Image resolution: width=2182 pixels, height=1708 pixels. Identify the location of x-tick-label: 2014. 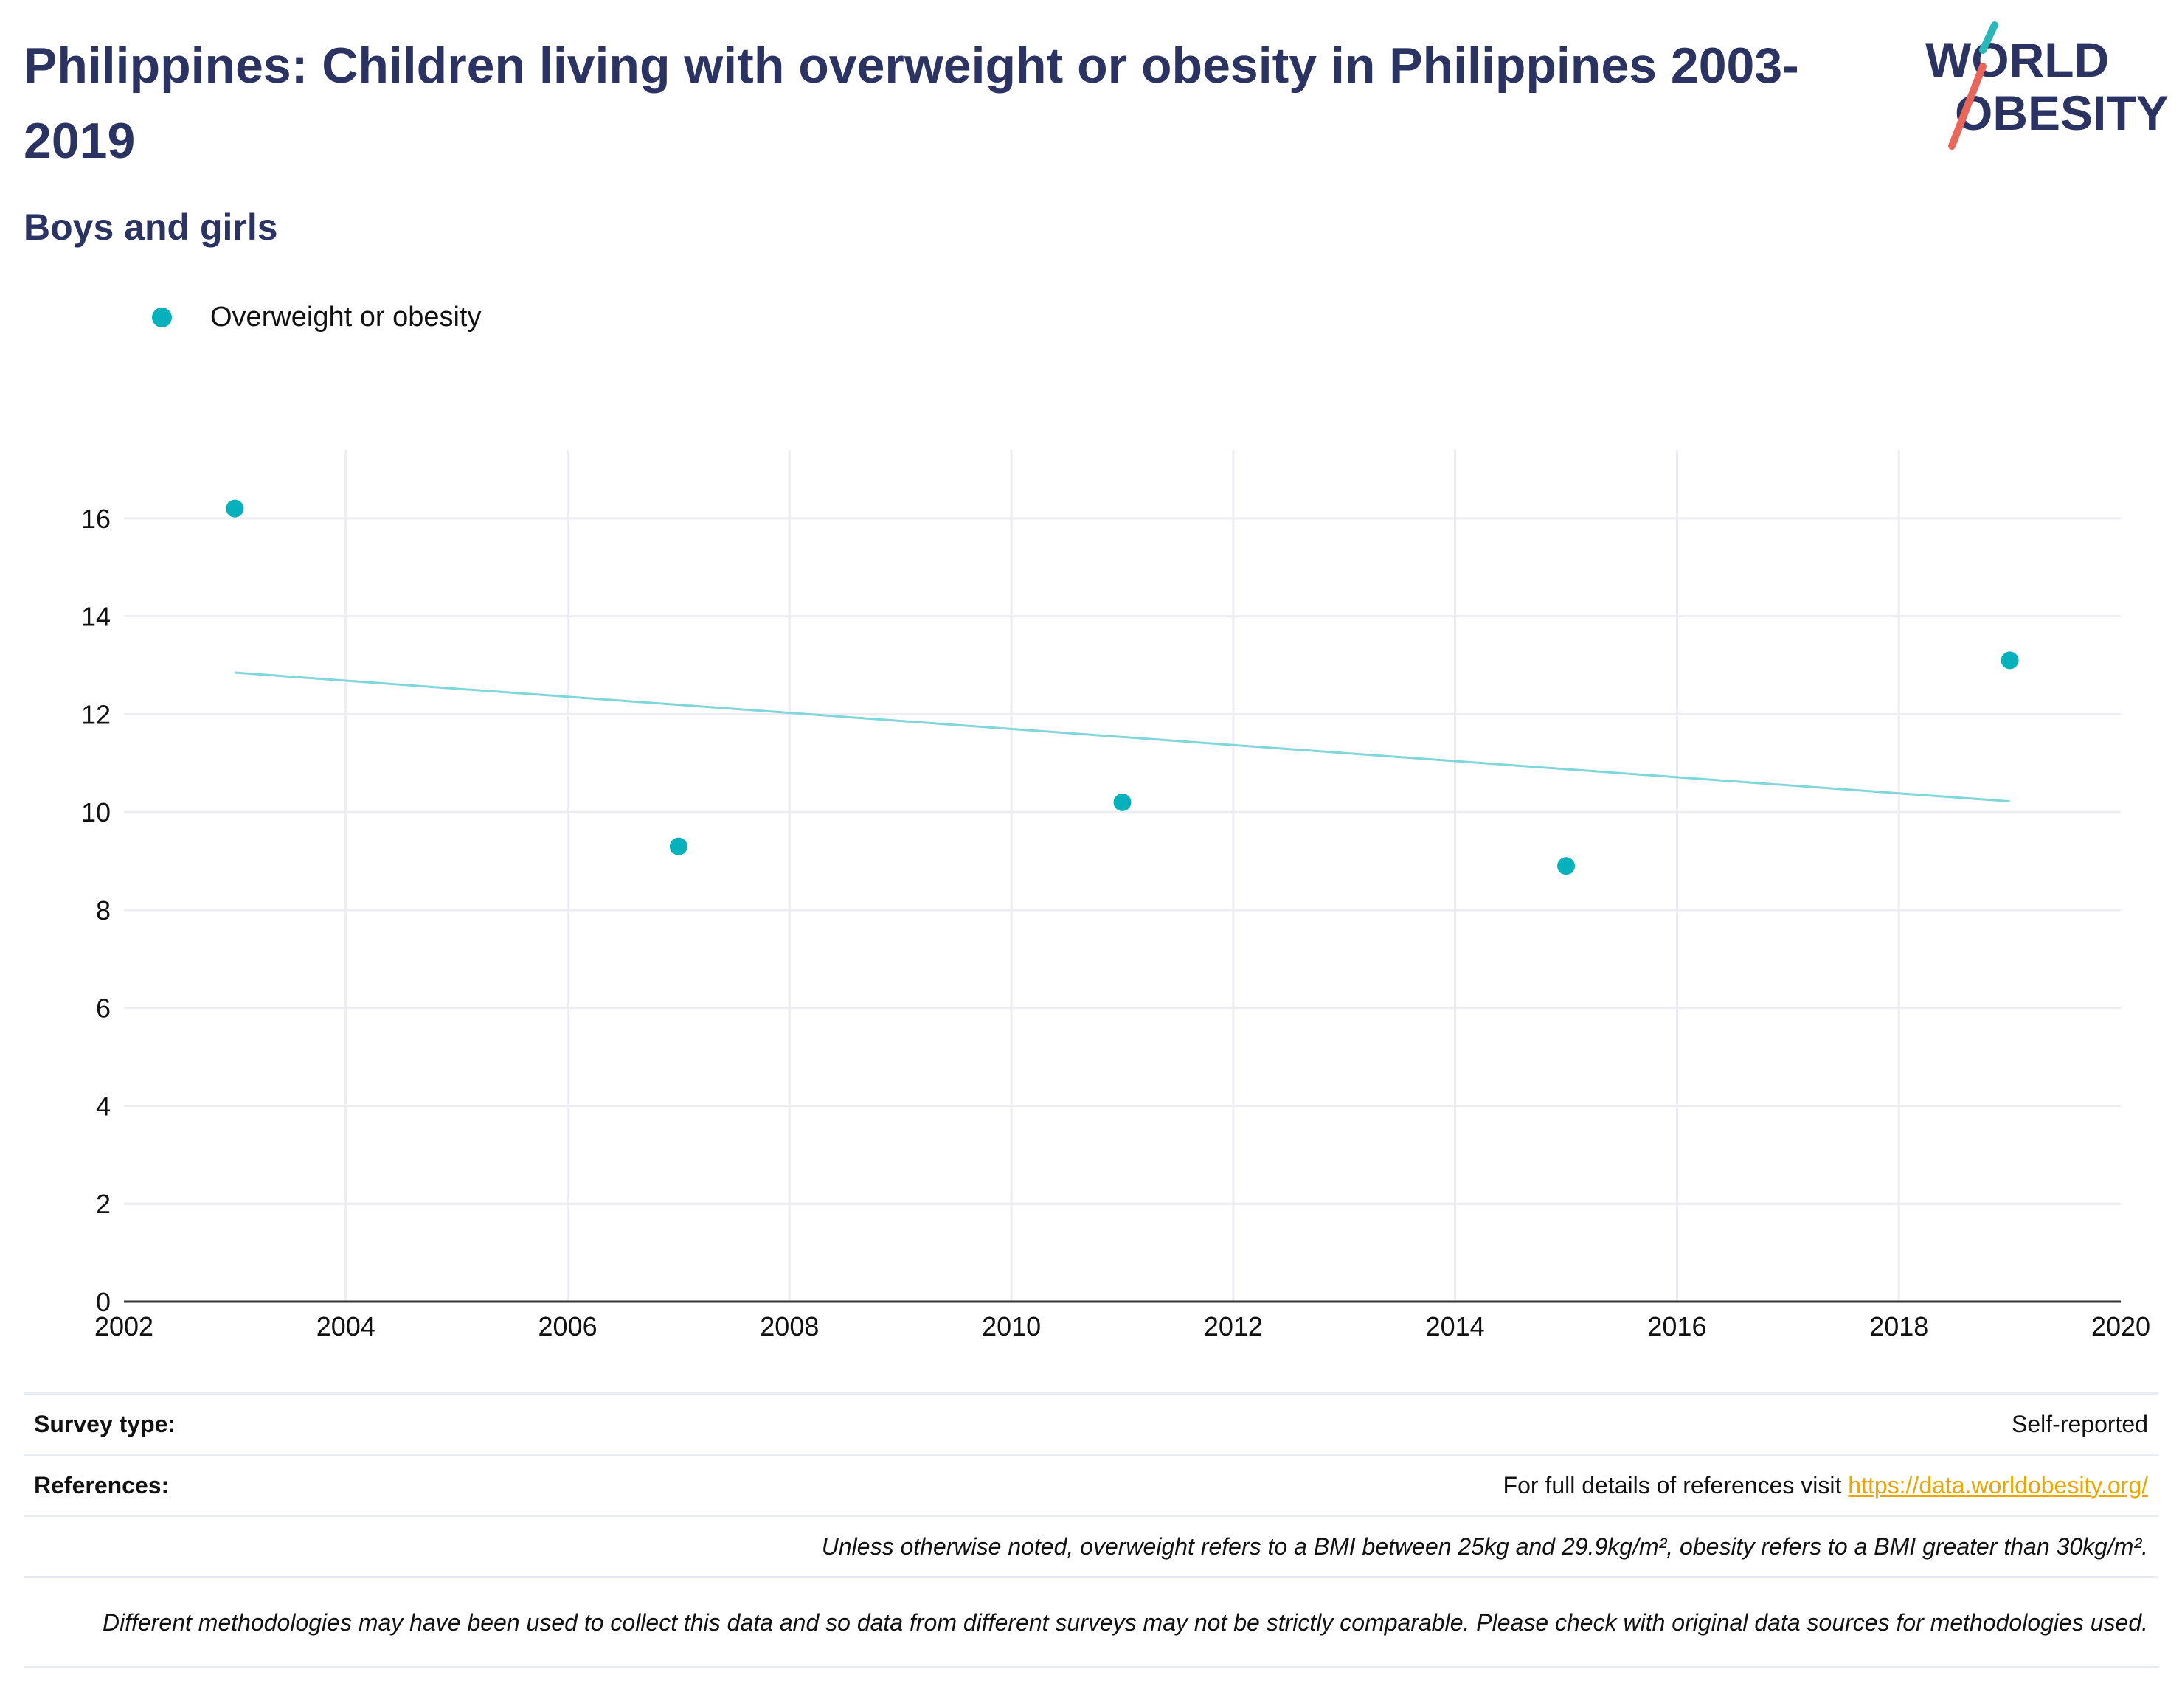
(1455, 1326).